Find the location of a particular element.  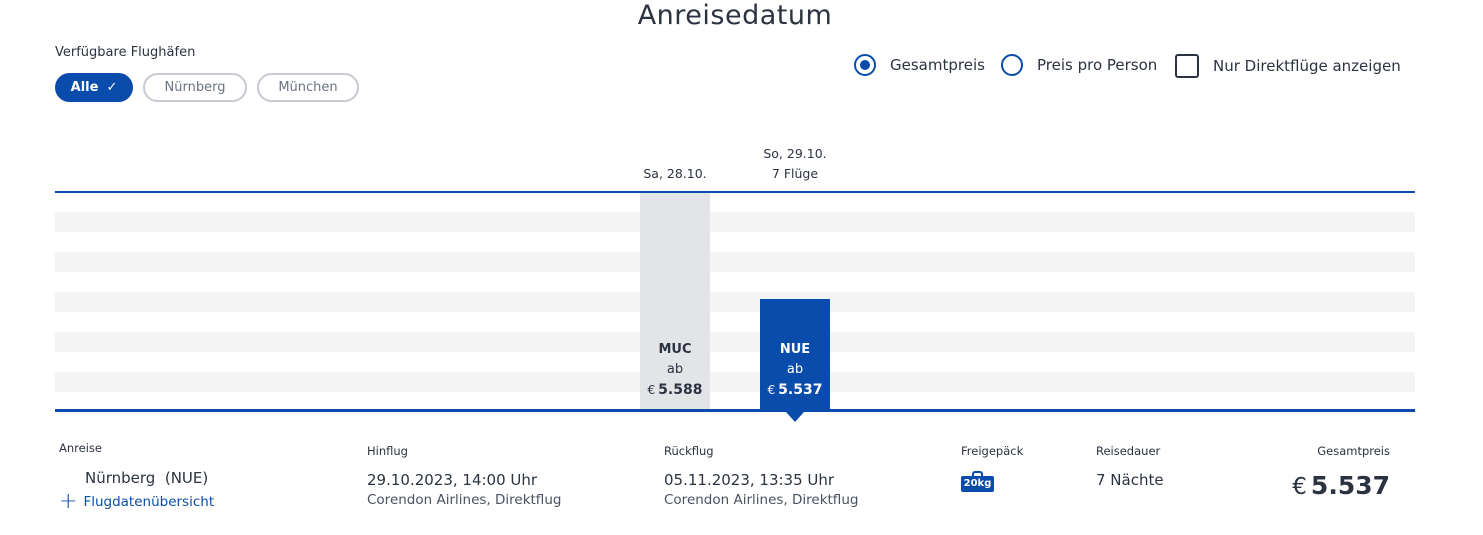

plus-icon: + is located at coordinates (68, 501).